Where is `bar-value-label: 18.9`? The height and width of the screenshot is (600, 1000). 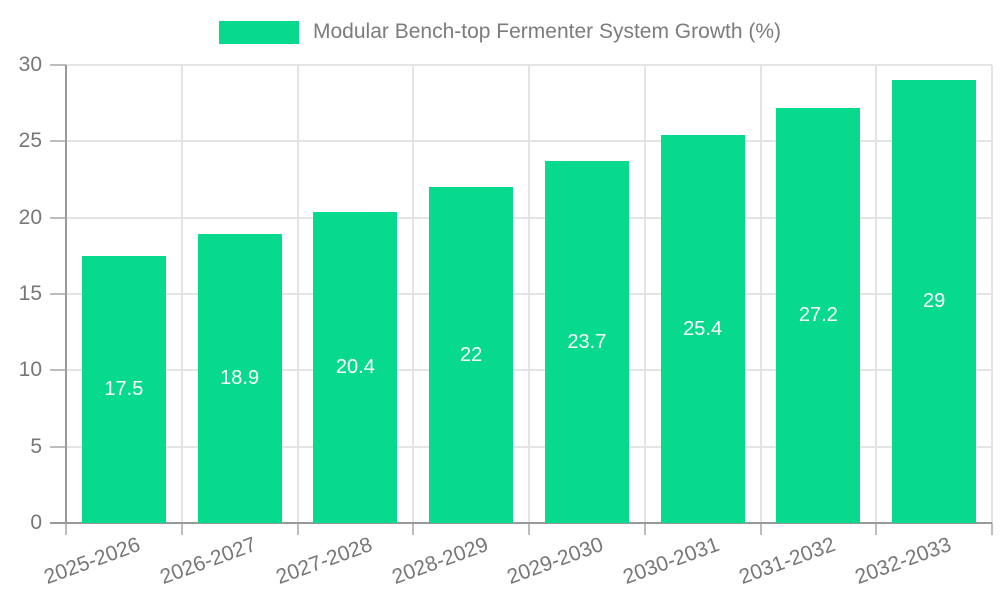
bar-value-label: 18.9 is located at coordinates (240, 378).